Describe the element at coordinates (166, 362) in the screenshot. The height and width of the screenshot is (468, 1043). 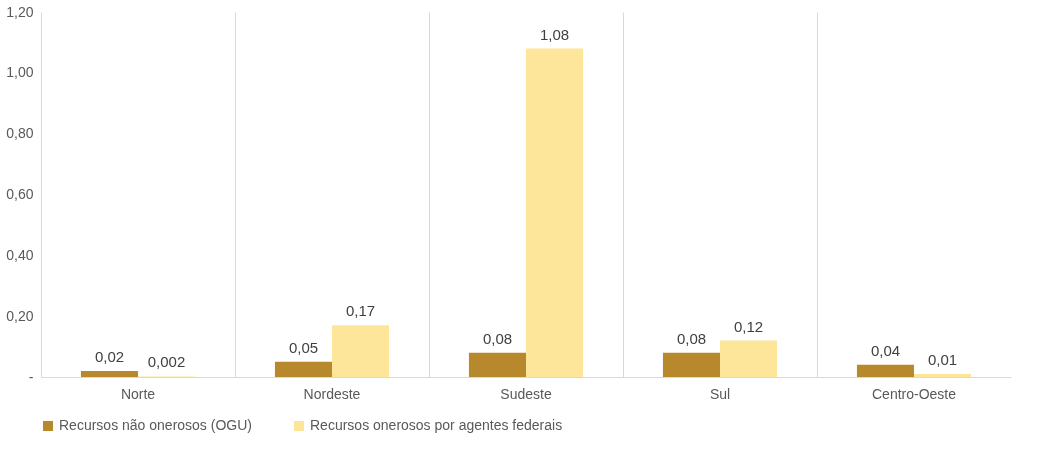
I see `data-label: 0,002` at that location.